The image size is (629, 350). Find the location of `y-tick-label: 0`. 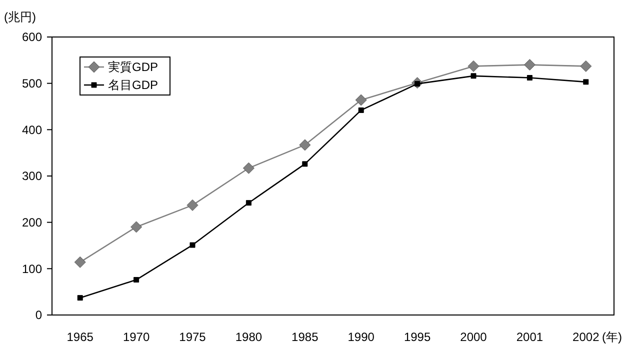

y-tick-label: 0 is located at coordinates (38, 315).